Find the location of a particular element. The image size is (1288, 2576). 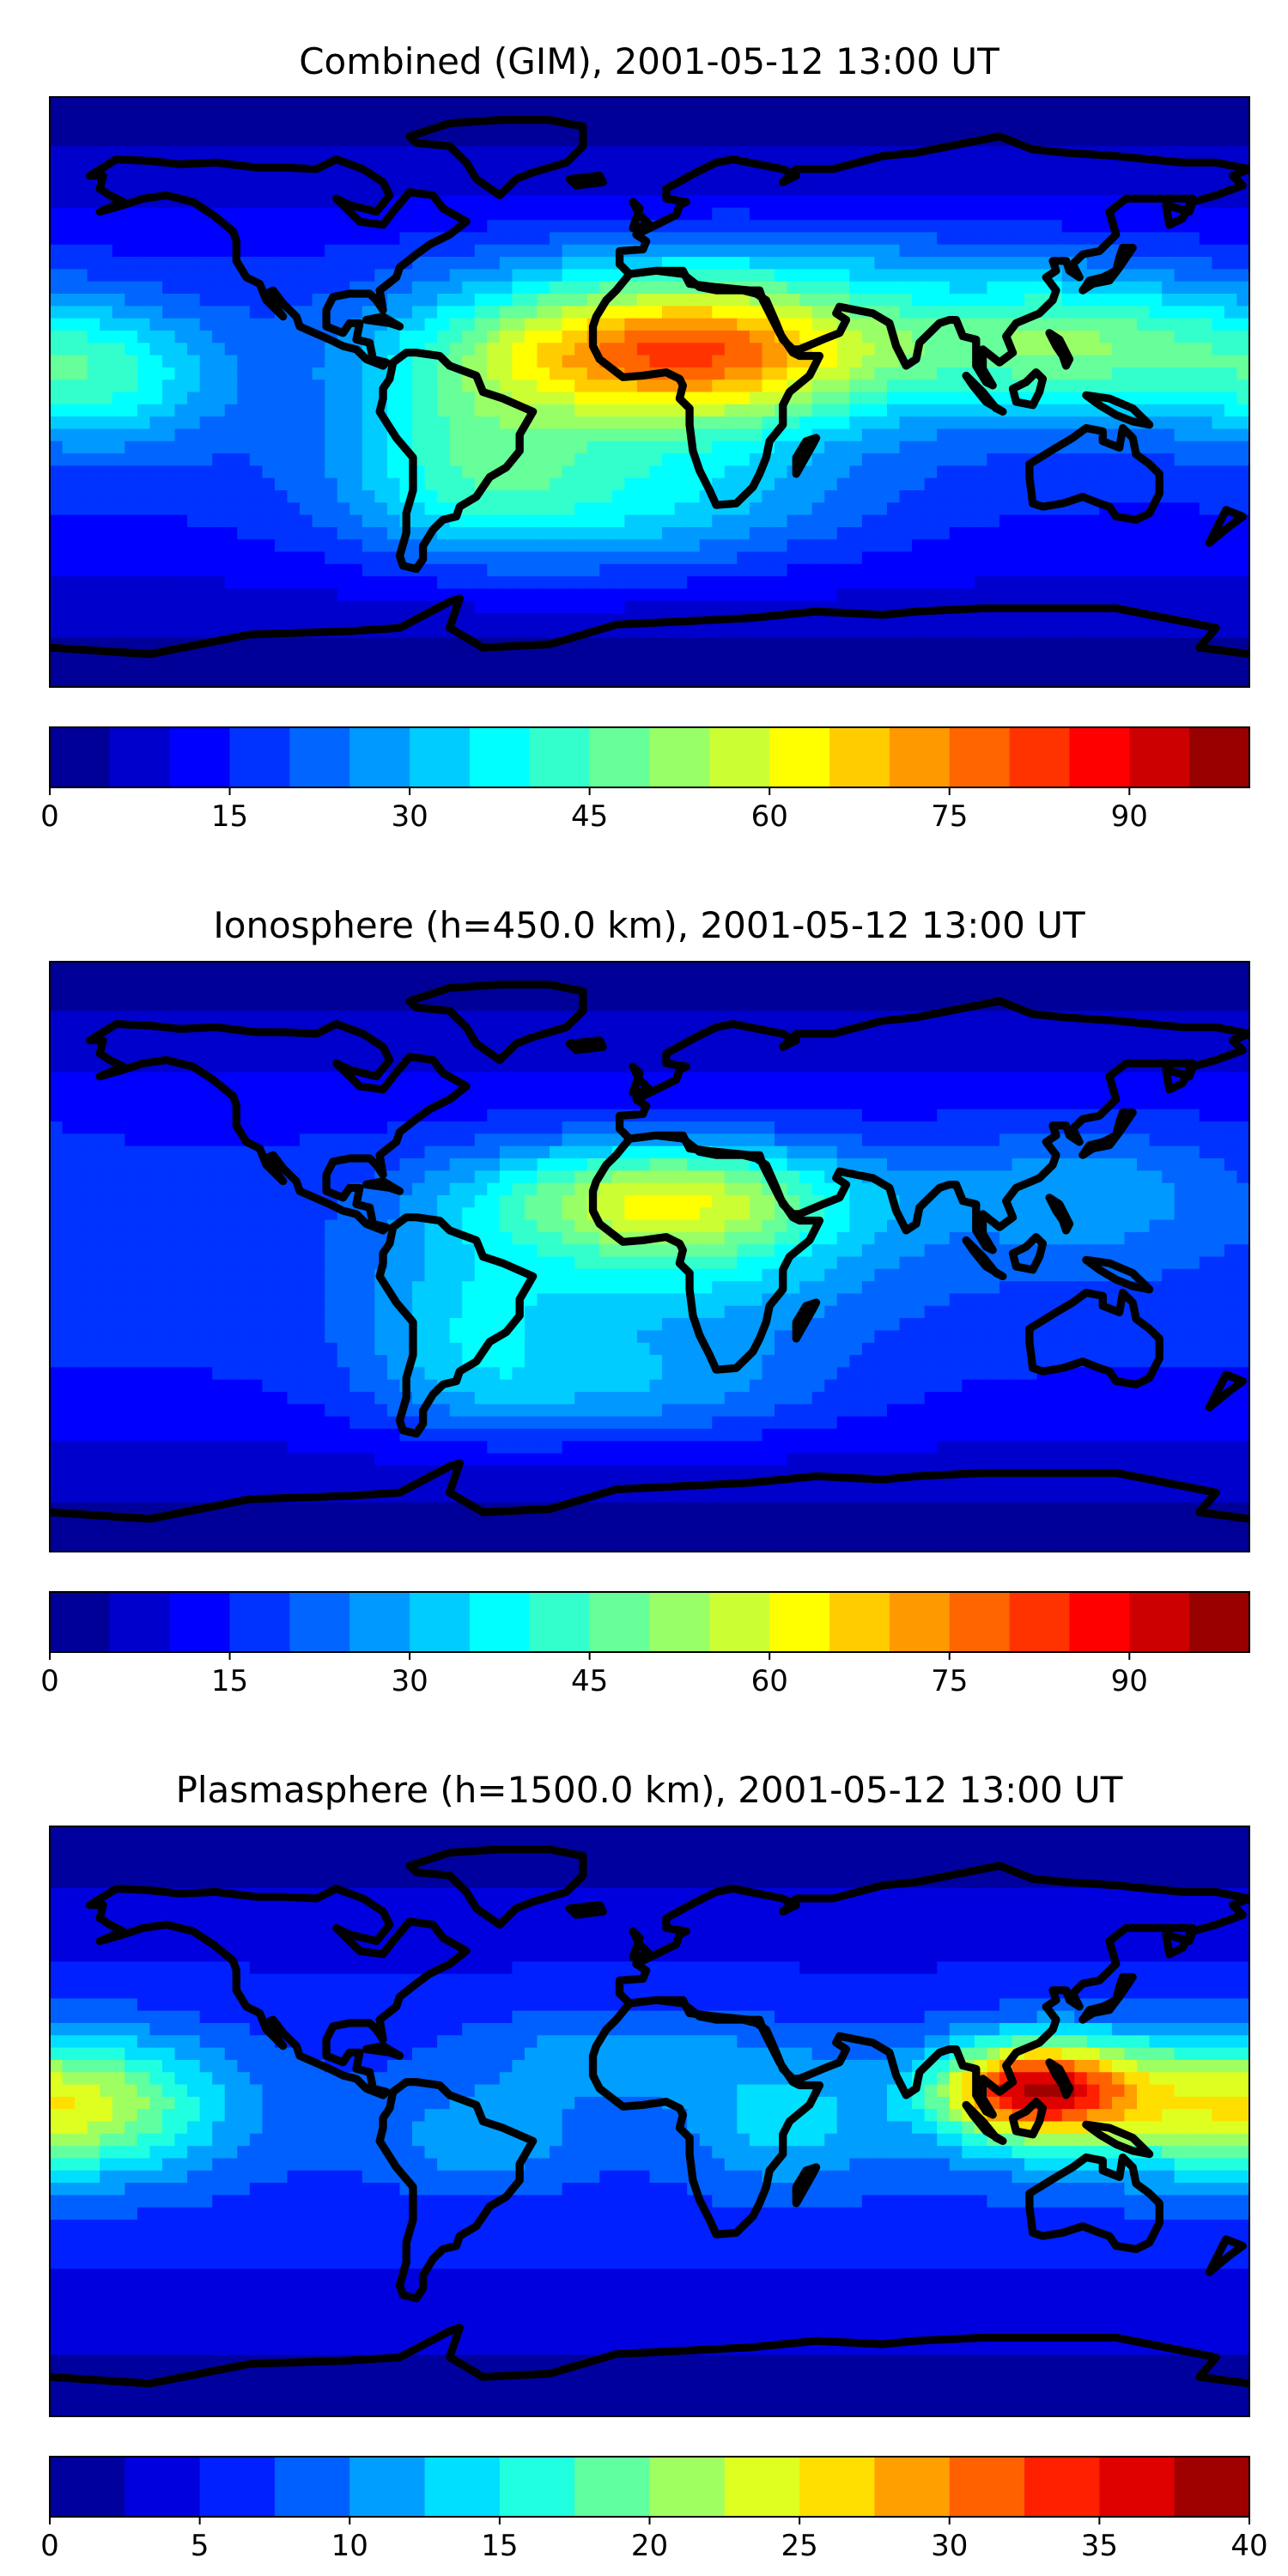

colorbar: 0 5 10 15 20 25 30 35 40 is located at coordinates (654, 2509).